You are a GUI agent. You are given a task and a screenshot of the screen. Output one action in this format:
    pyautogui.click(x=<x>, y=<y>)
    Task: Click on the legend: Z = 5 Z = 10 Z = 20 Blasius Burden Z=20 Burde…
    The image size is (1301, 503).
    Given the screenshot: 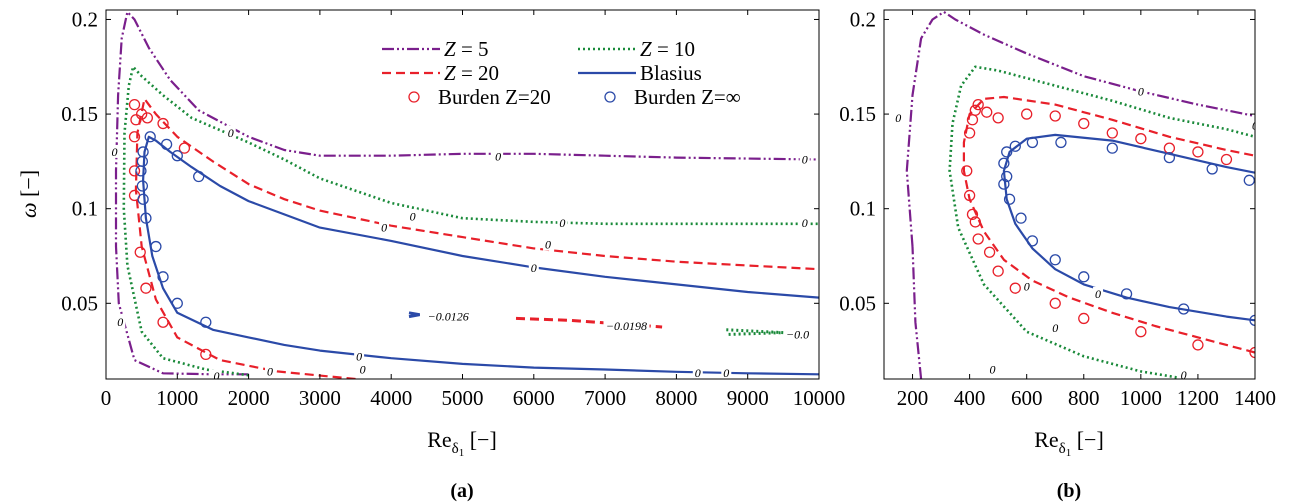 What is the action you would take?
    pyautogui.click(x=561, y=73)
    